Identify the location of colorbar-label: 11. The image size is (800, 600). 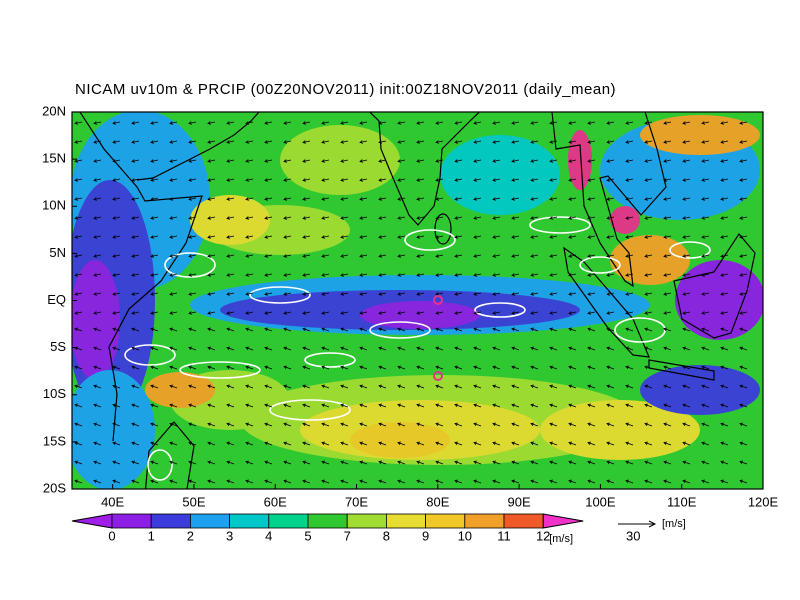
(504, 535).